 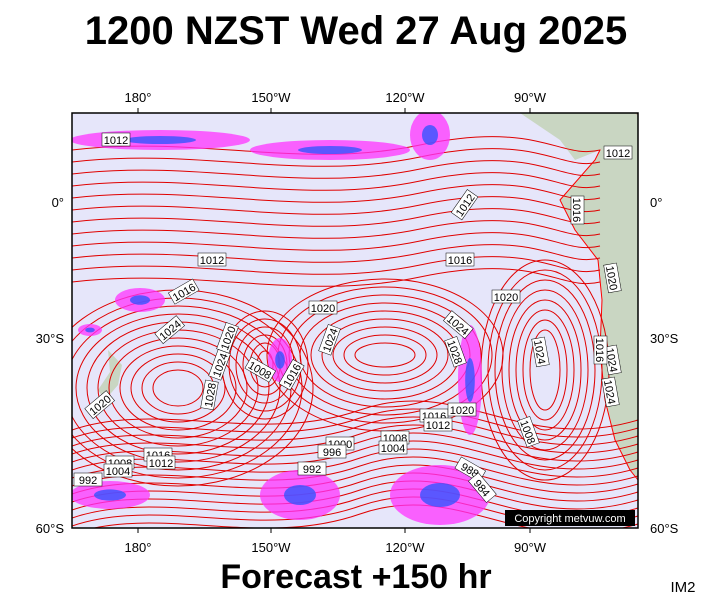 What do you see at coordinates (356, 31) in the screenshot?
I see `title: 1200 NZST Wed 27 Aug 2025` at bounding box center [356, 31].